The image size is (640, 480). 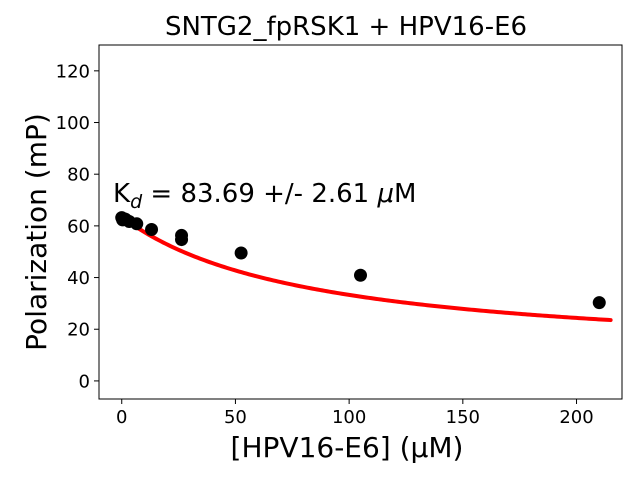 I want to click on x-tick-label: 200, so click(x=576, y=417).